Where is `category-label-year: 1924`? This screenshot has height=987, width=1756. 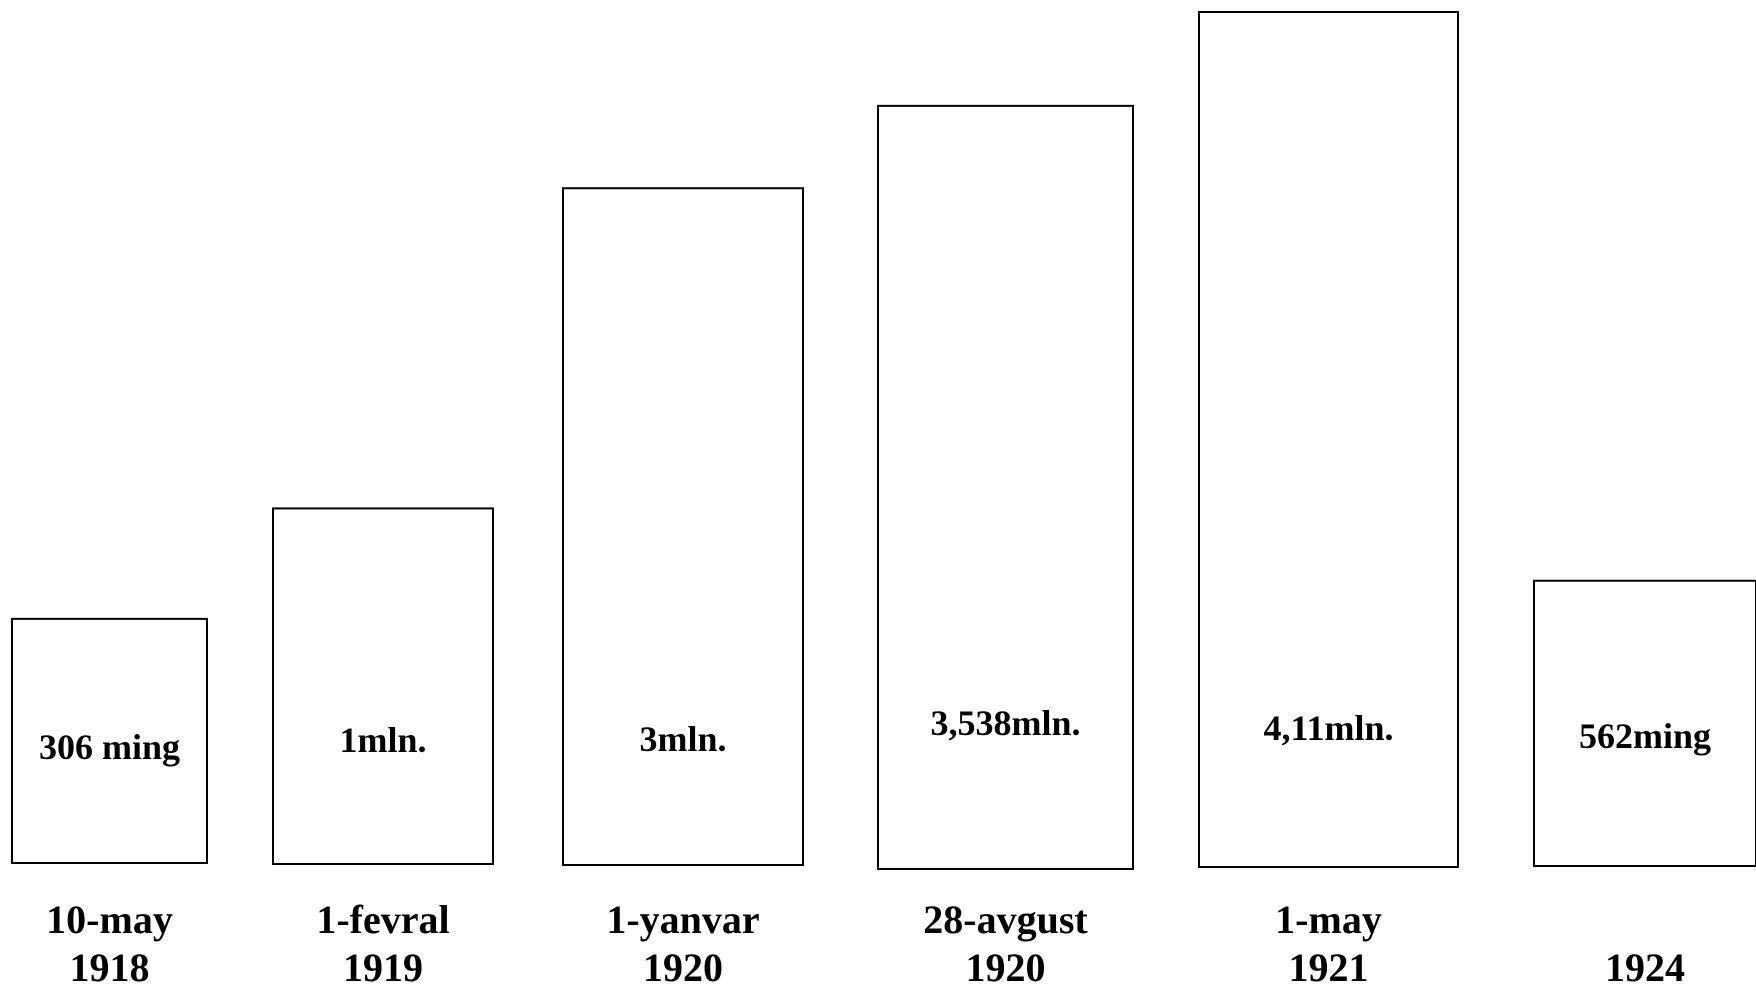 category-label-year: 1924 is located at coordinates (1645, 966).